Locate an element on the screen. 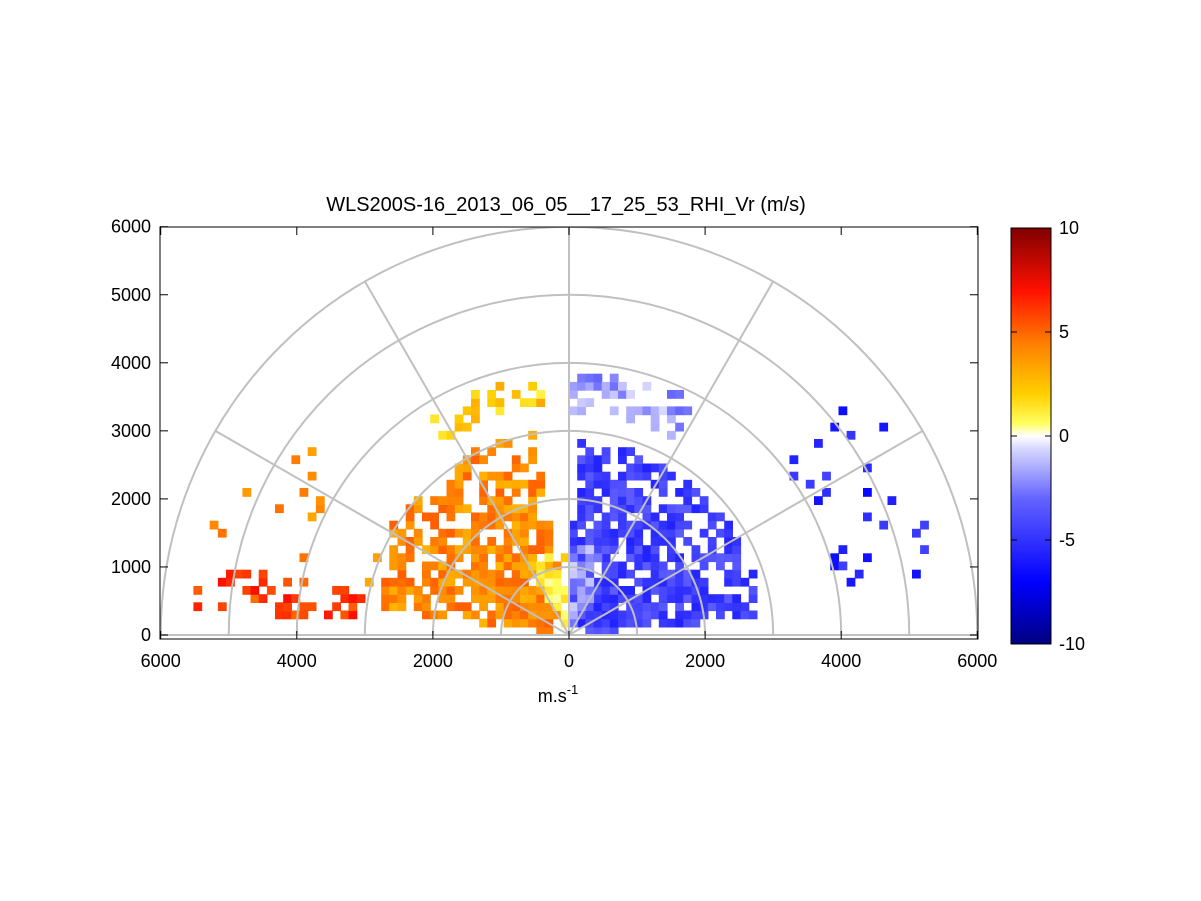  elevation-spoke is located at coordinates (671, 458).